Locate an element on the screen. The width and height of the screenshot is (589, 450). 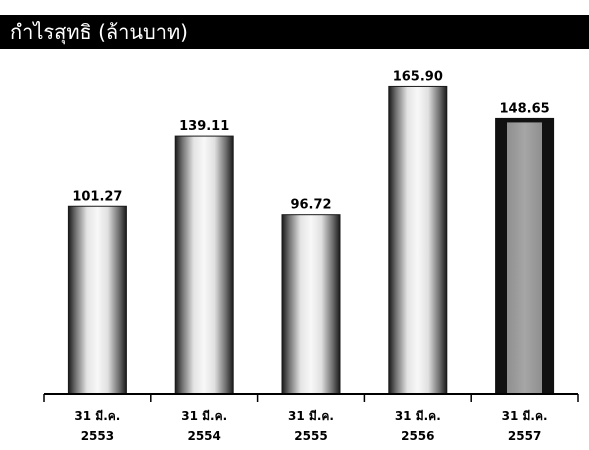
x-tick-label-year: 2556 is located at coordinates (417, 436).